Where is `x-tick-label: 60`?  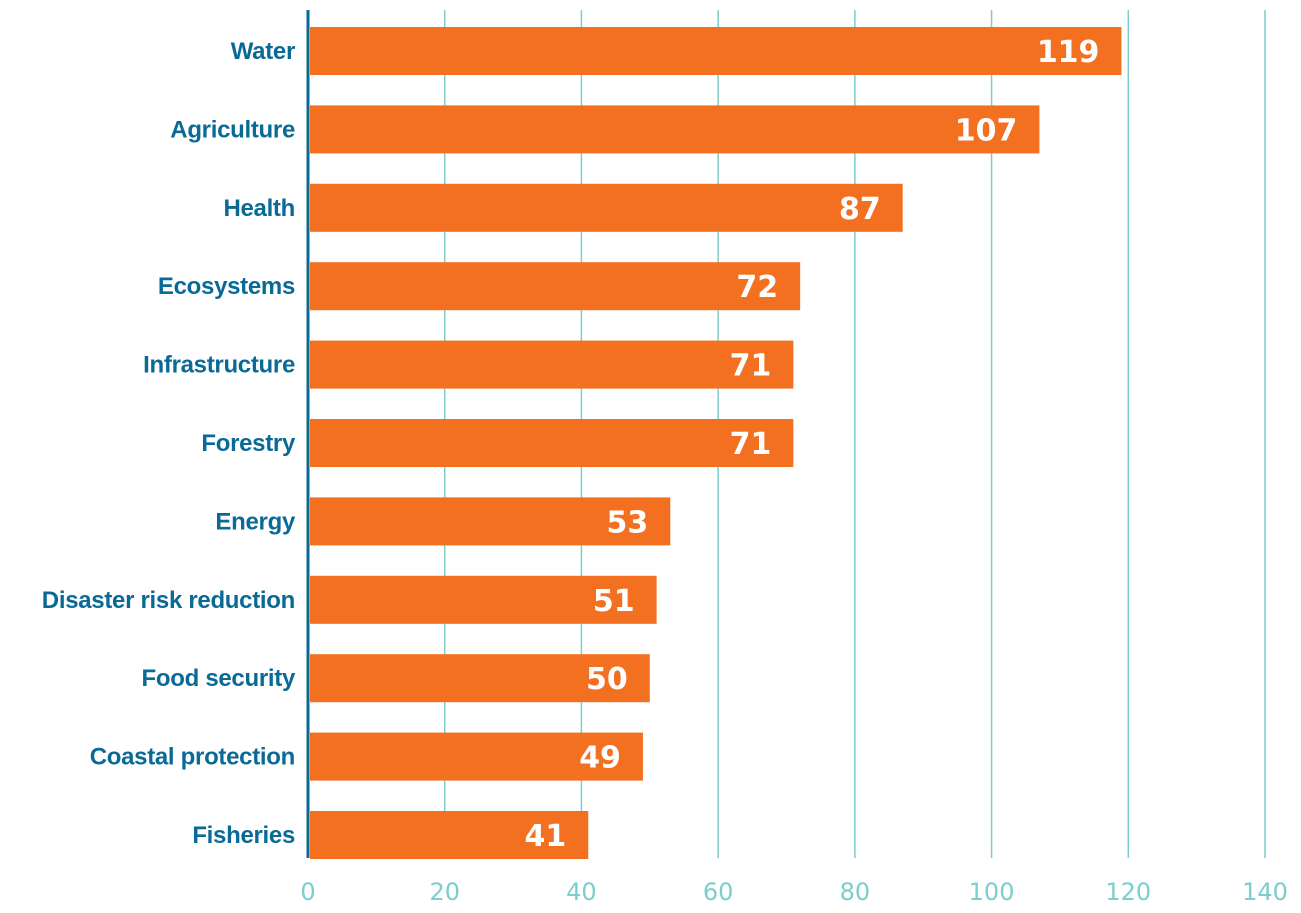
x-tick-label: 60 is located at coordinates (718, 892).